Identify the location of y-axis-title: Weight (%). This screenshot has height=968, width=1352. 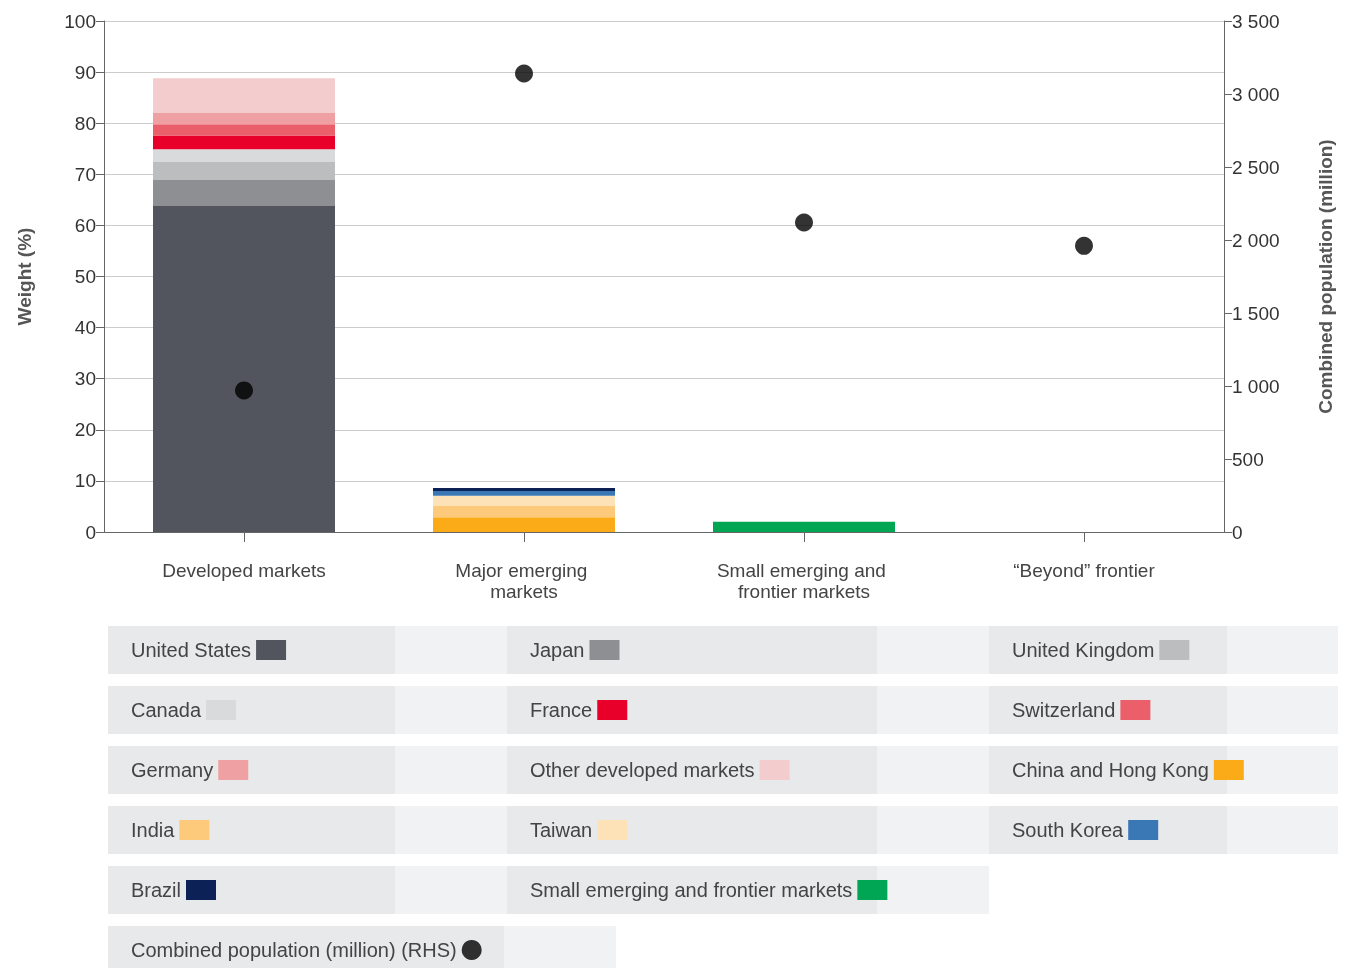
(24, 276).